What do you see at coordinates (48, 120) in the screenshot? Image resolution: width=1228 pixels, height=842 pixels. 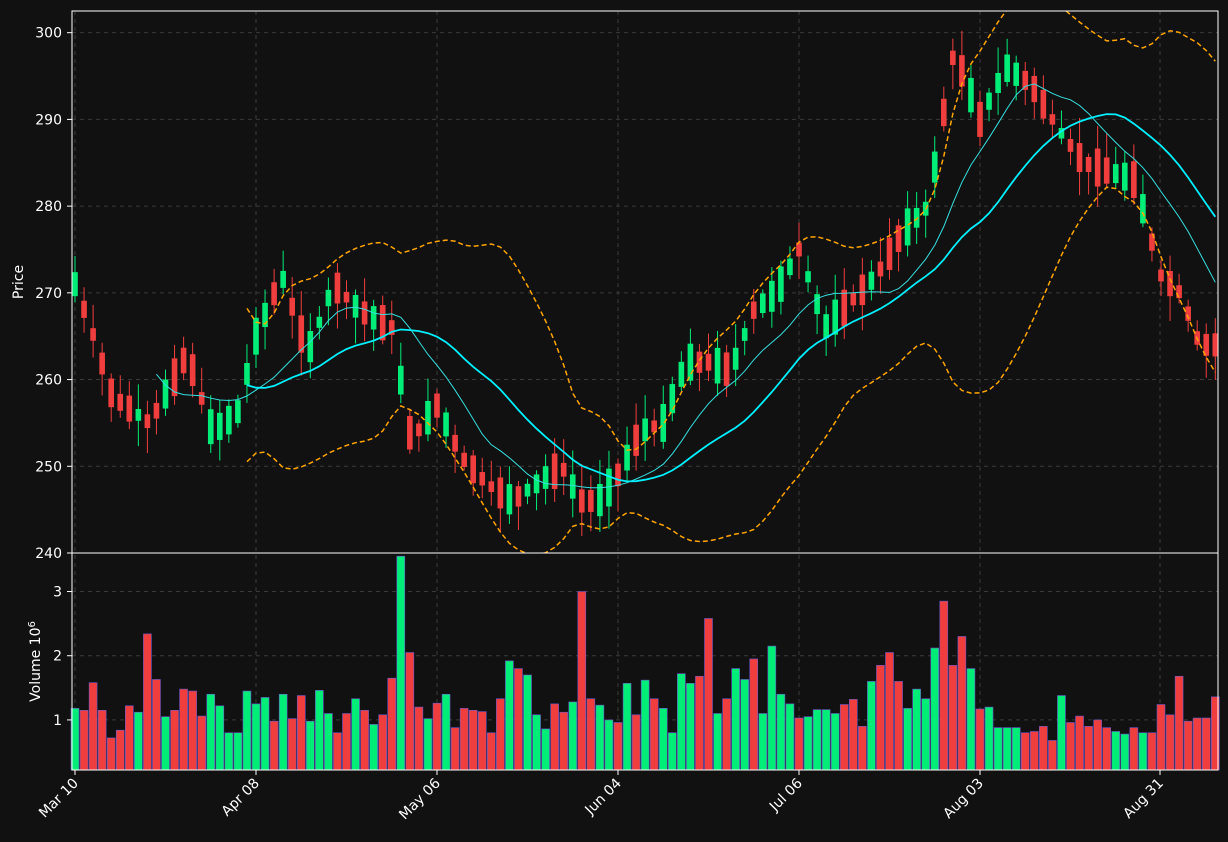 I see `price-tick-label: 290` at bounding box center [48, 120].